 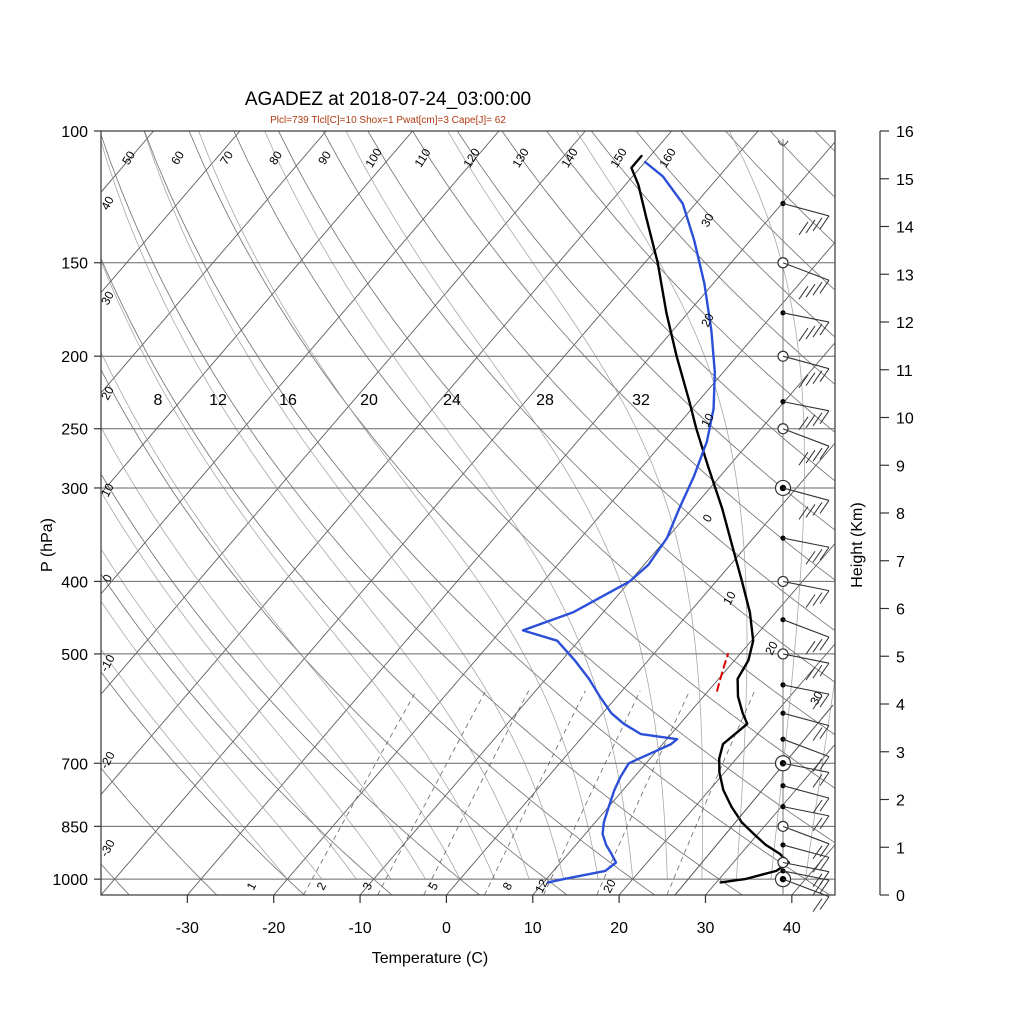 I want to click on height-tick-label: 9, so click(x=900, y=466).